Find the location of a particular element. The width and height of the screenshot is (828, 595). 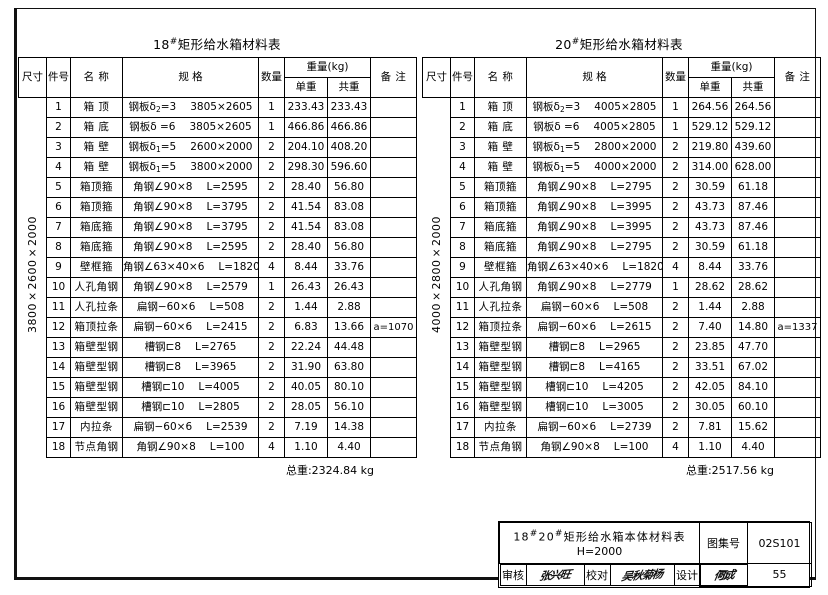

cell-part-no: 11 is located at coordinates (58, 307).